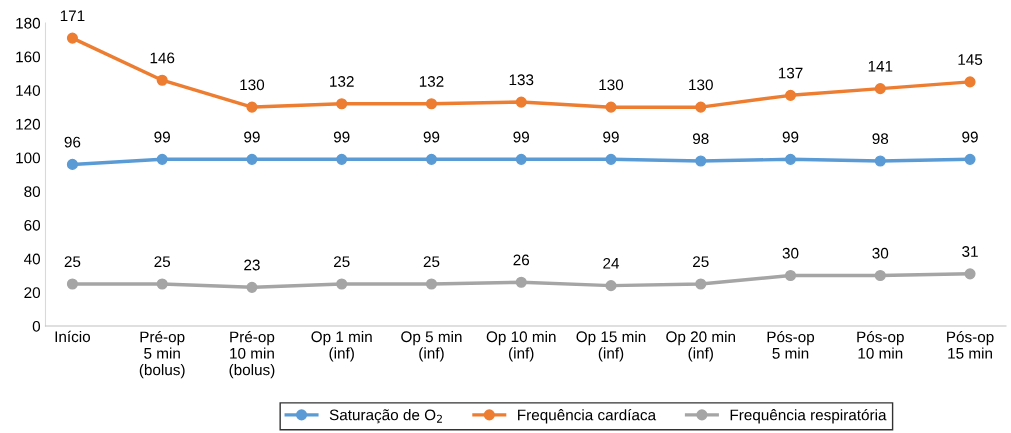 Image resolution: width=1011 pixels, height=433 pixels. Describe the element at coordinates (970, 344) in the screenshot. I see `x-tick-label: Pós-op 15 min` at that location.